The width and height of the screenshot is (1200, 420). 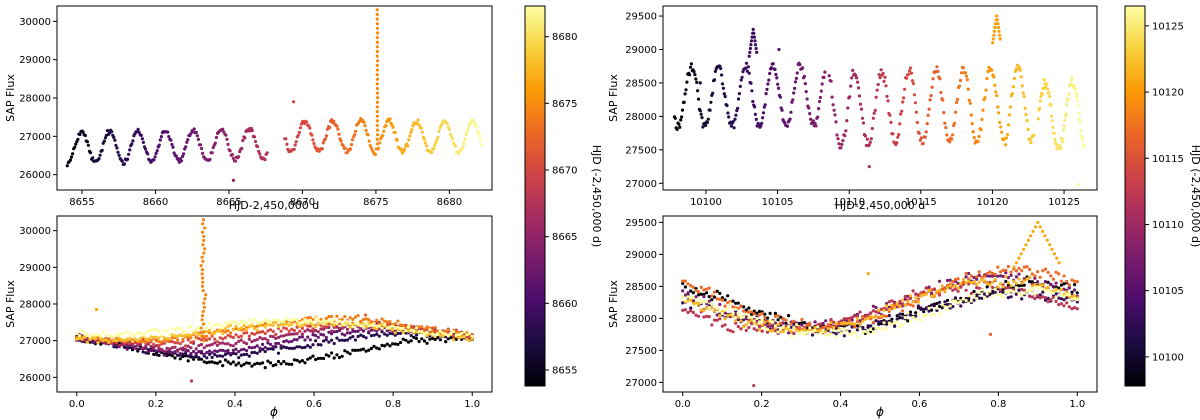 What do you see at coordinates (641, 50) in the screenshot?
I see `y-tick-label: 29000` at bounding box center [641, 50].